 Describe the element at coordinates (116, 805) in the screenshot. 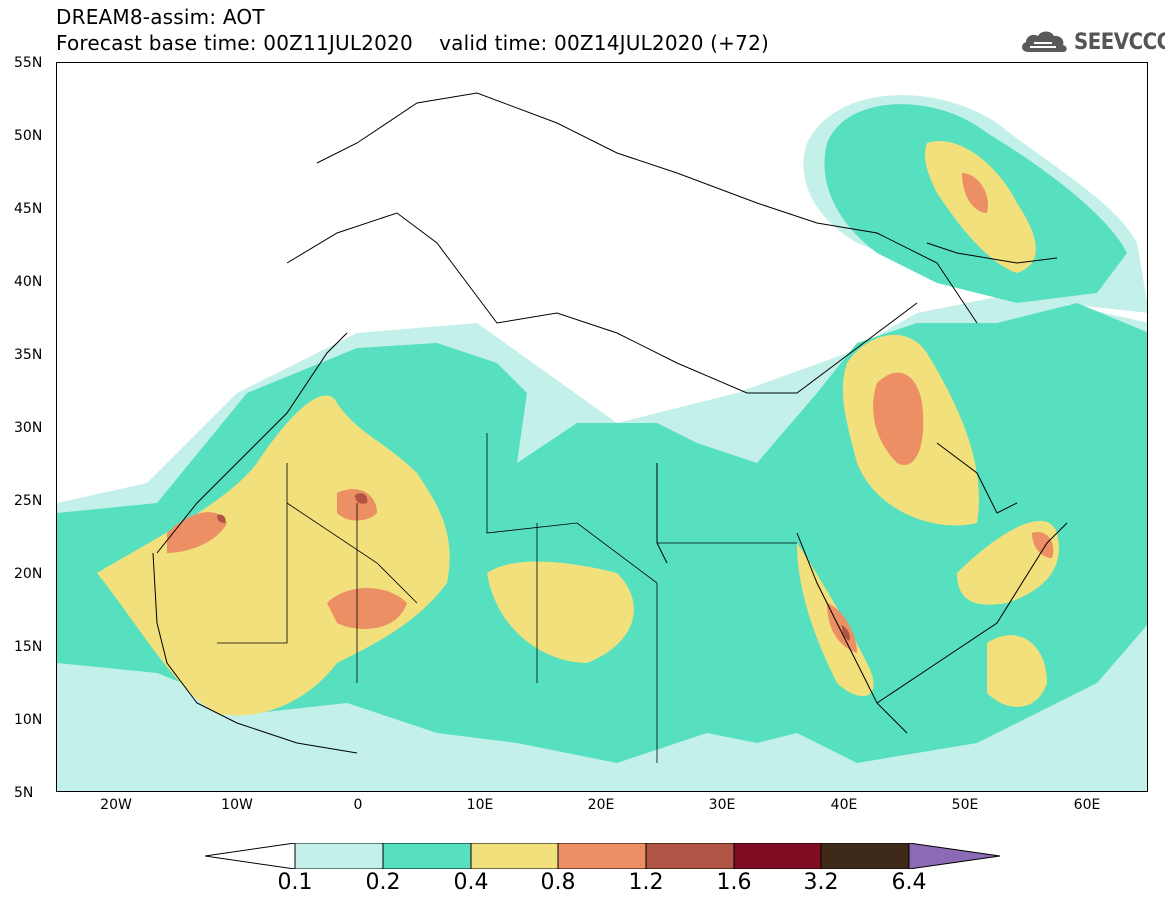

I see `lon-label-20w: 20W` at that location.